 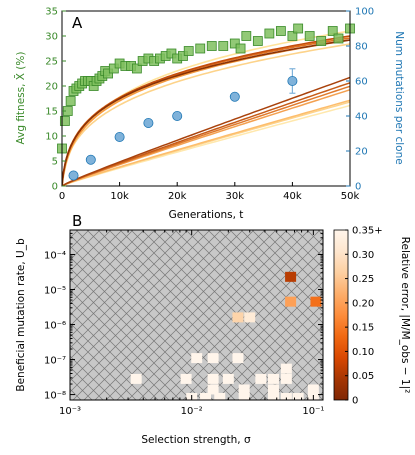 What do you see at coordinates (364, 316) in the screenshot?
I see `colorbar-ticks: 0 0.05 0.10 0.15 0.20 0.25 0.30 0.35+` at bounding box center [364, 316].